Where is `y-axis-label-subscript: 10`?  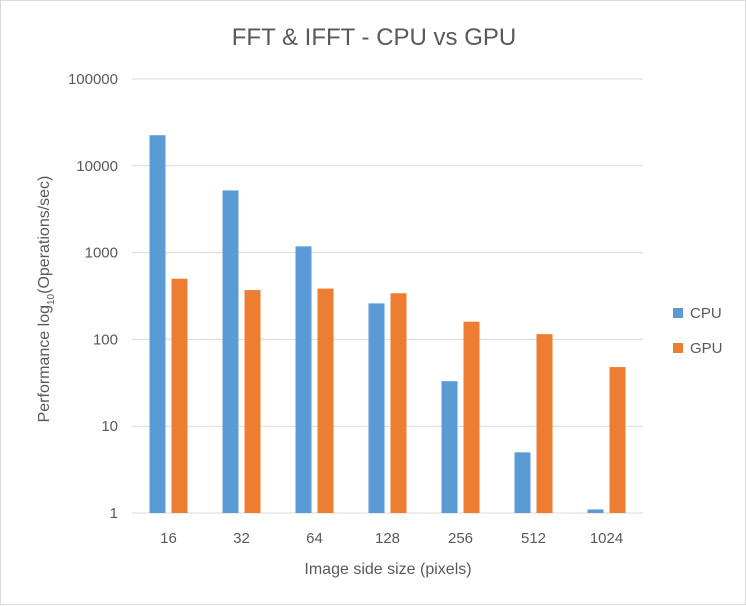 y-axis-label-subscript: 10 is located at coordinates (51, 299).